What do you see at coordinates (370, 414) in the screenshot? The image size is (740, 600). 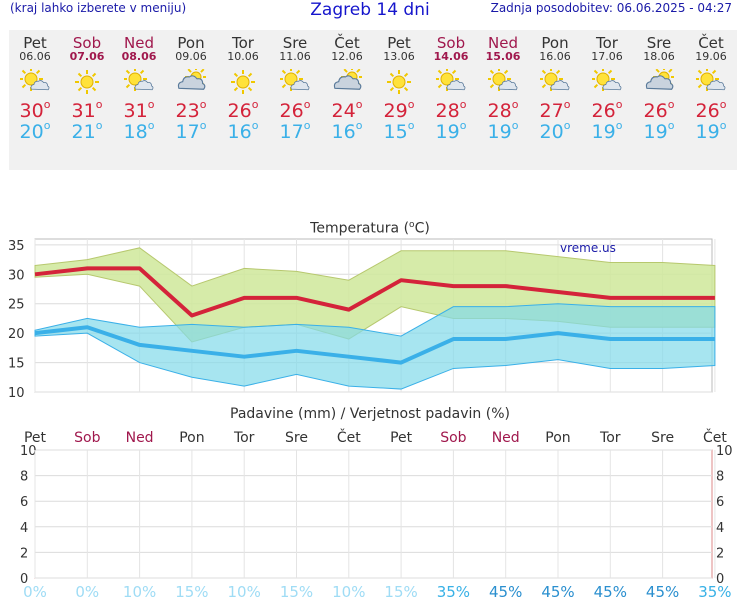 I see `precip-chart-title: Padavine (mm) / Verjetnost padavin (%)` at bounding box center [370, 414].